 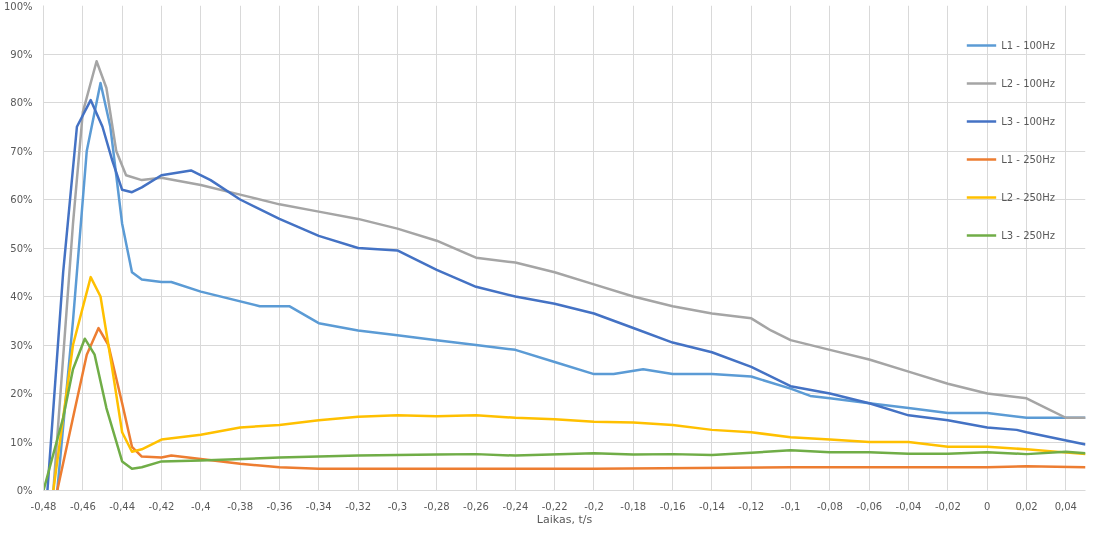 What do you see at coordinates (21, 248) in the screenshot?
I see `y-tick-label: 50%` at bounding box center [21, 248].